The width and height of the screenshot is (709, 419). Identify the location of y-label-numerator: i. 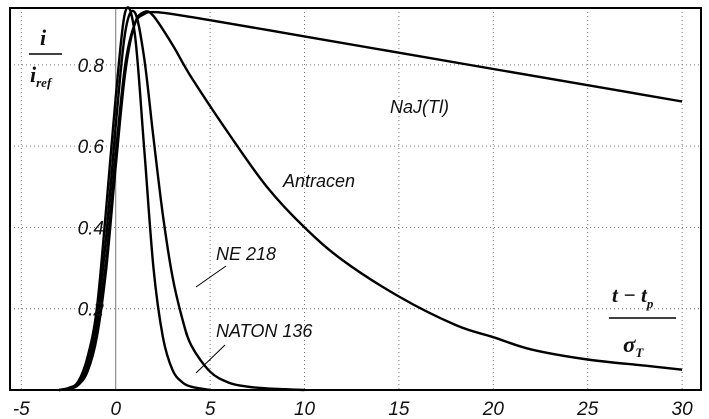
(43, 37).